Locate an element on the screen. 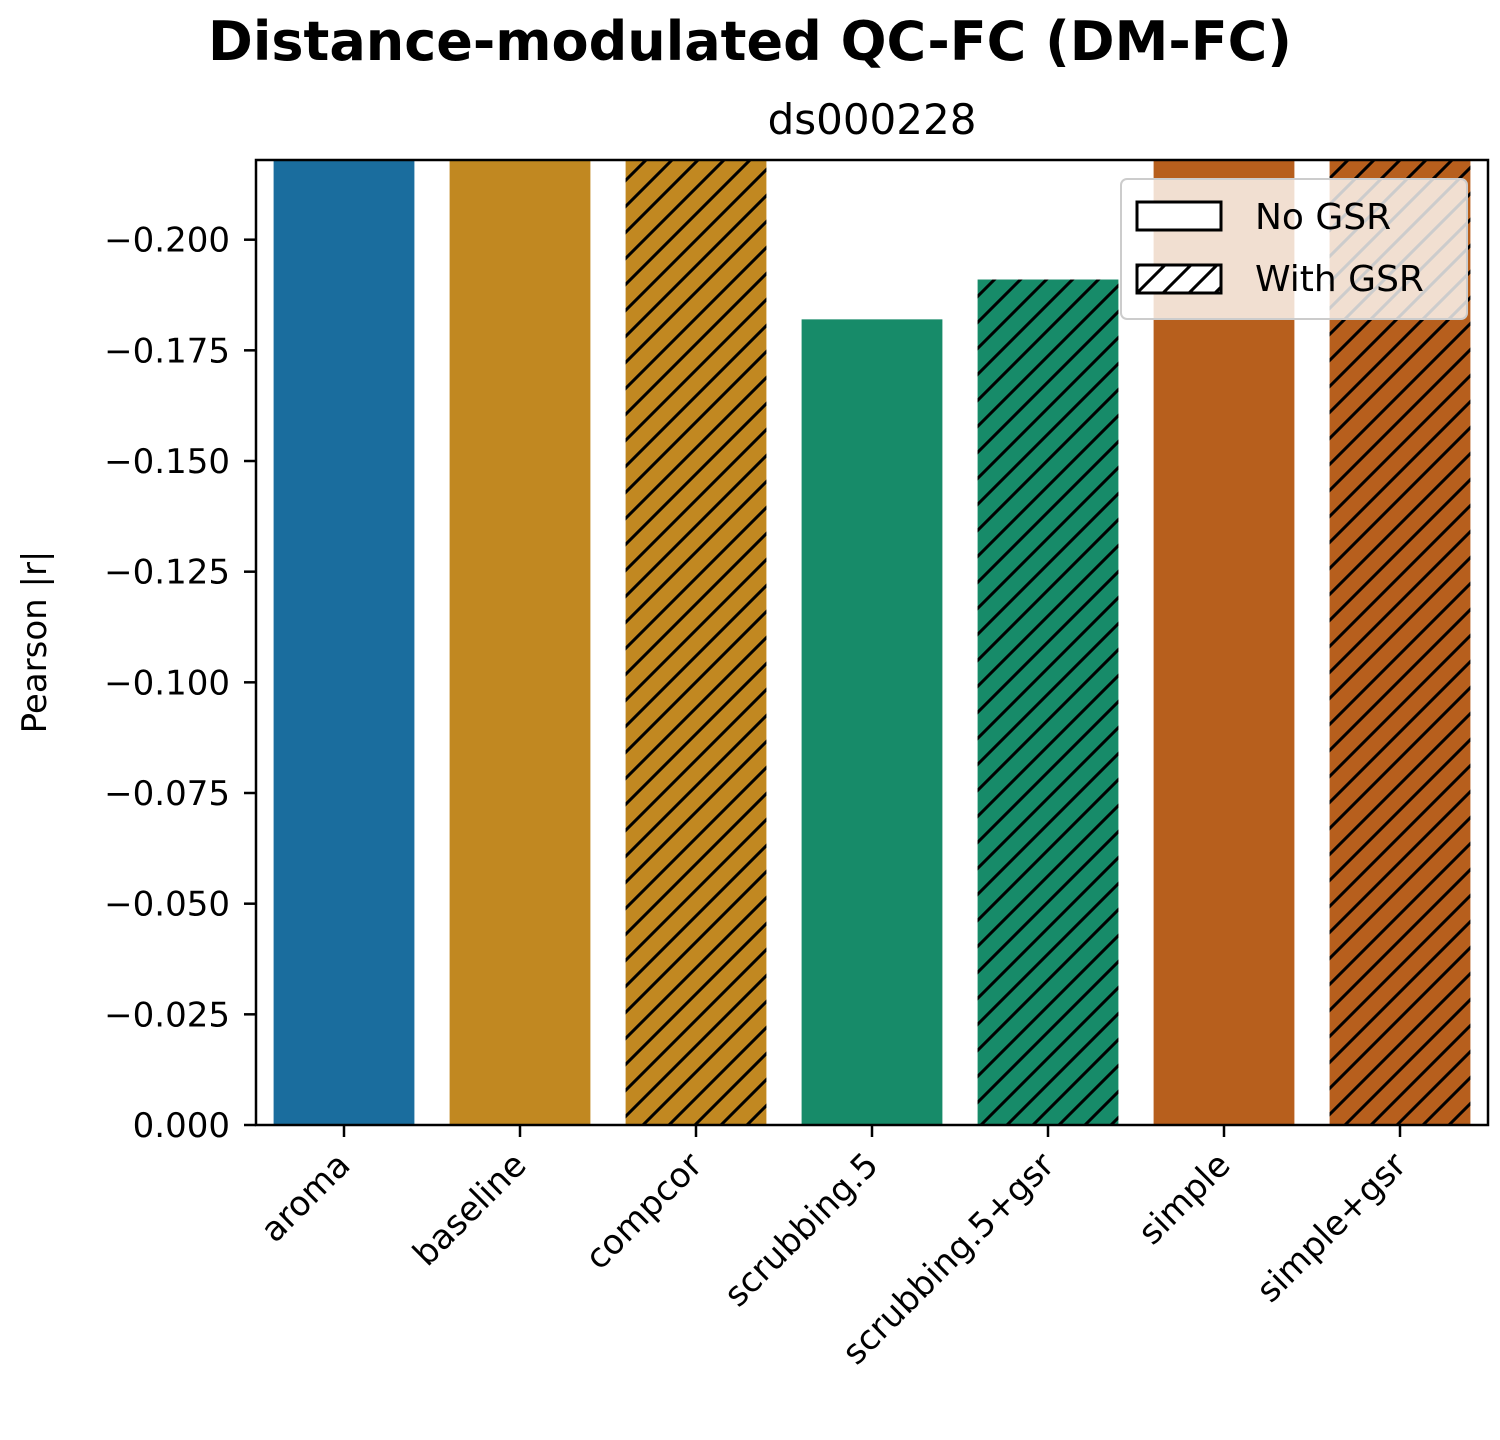  x-tick-label: scrubbing.5 is located at coordinates (802, 1230).